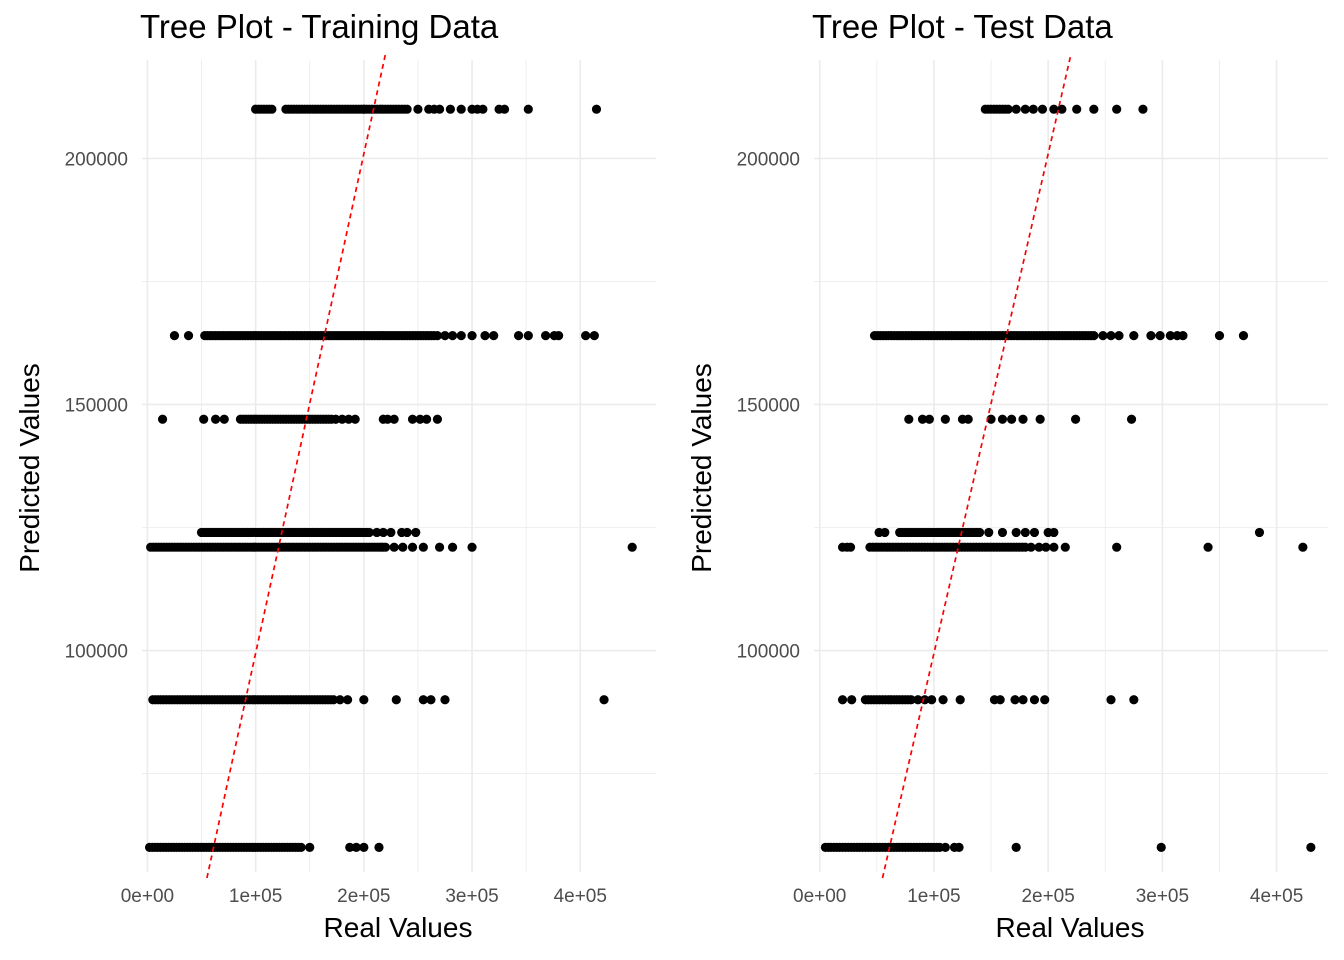 This screenshot has width=1344, height=960. What do you see at coordinates (933, 896) in the screenshot?
I see `x-tick-label: 1e+05` at bounding box center [933, 896].